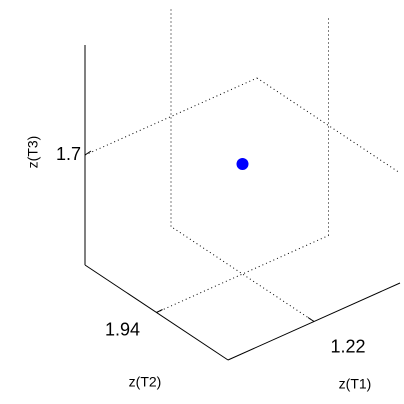 The height and width of the screenshot is (404, 404). What do you see at coordinates (355, 384) in the screenshot?
I see `x-axis-label: z(T1)` at bounding box center [355, 384].